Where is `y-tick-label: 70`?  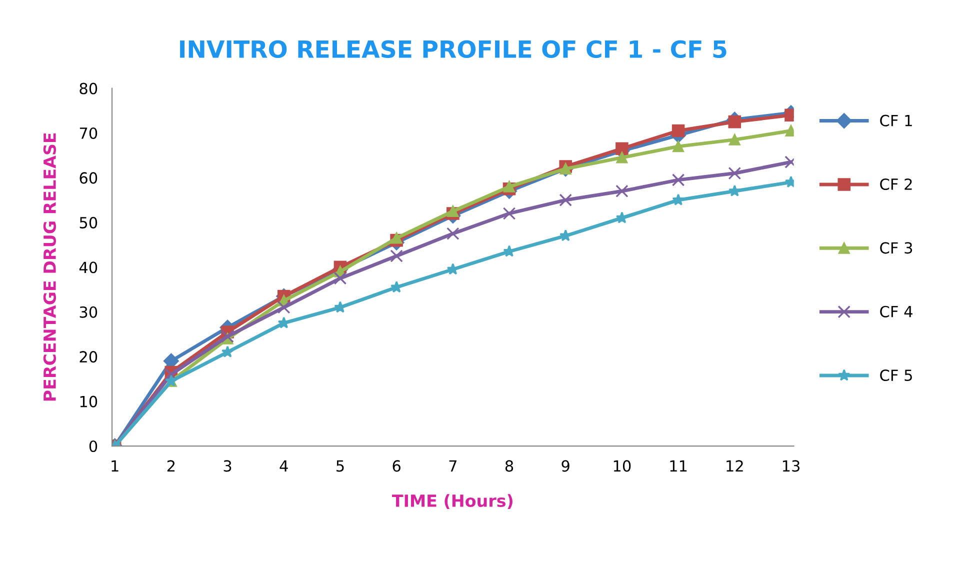 y-tick-label: 70 is located at coordinates (89, 133).